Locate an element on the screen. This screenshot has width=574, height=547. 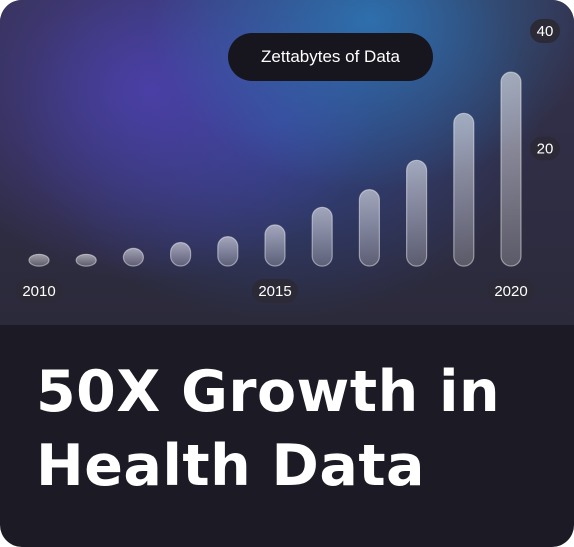
x-tick-2020: 2020 is located at coordinates (511, 291).